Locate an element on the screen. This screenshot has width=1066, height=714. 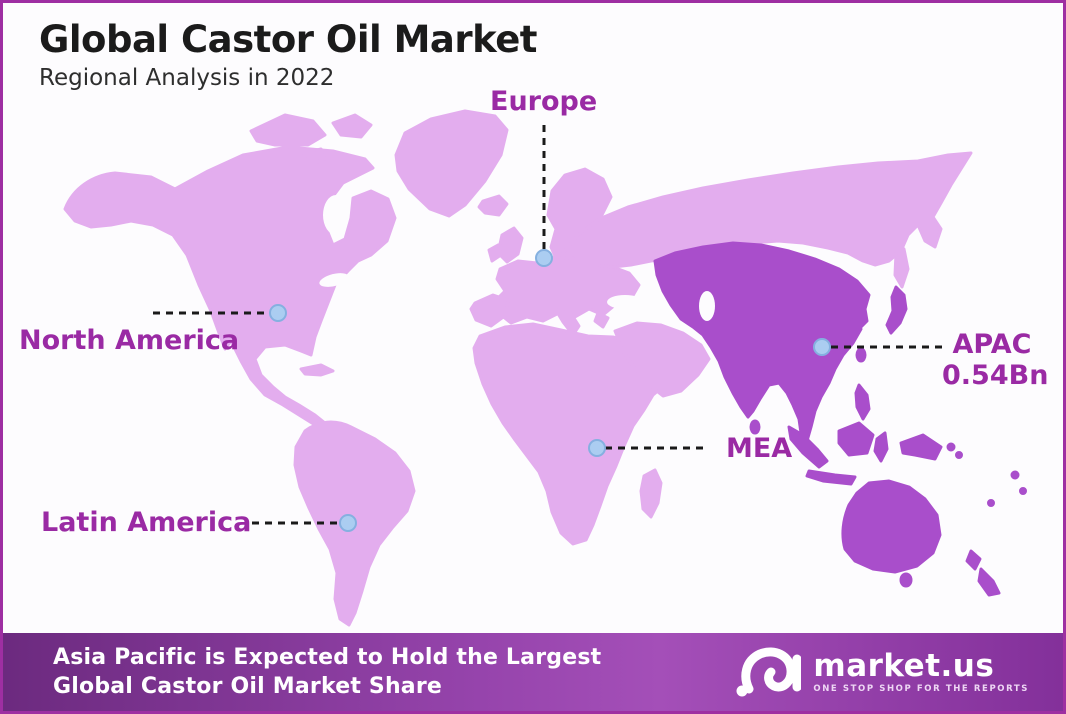
black-sea is located at coordinates (625, 302).